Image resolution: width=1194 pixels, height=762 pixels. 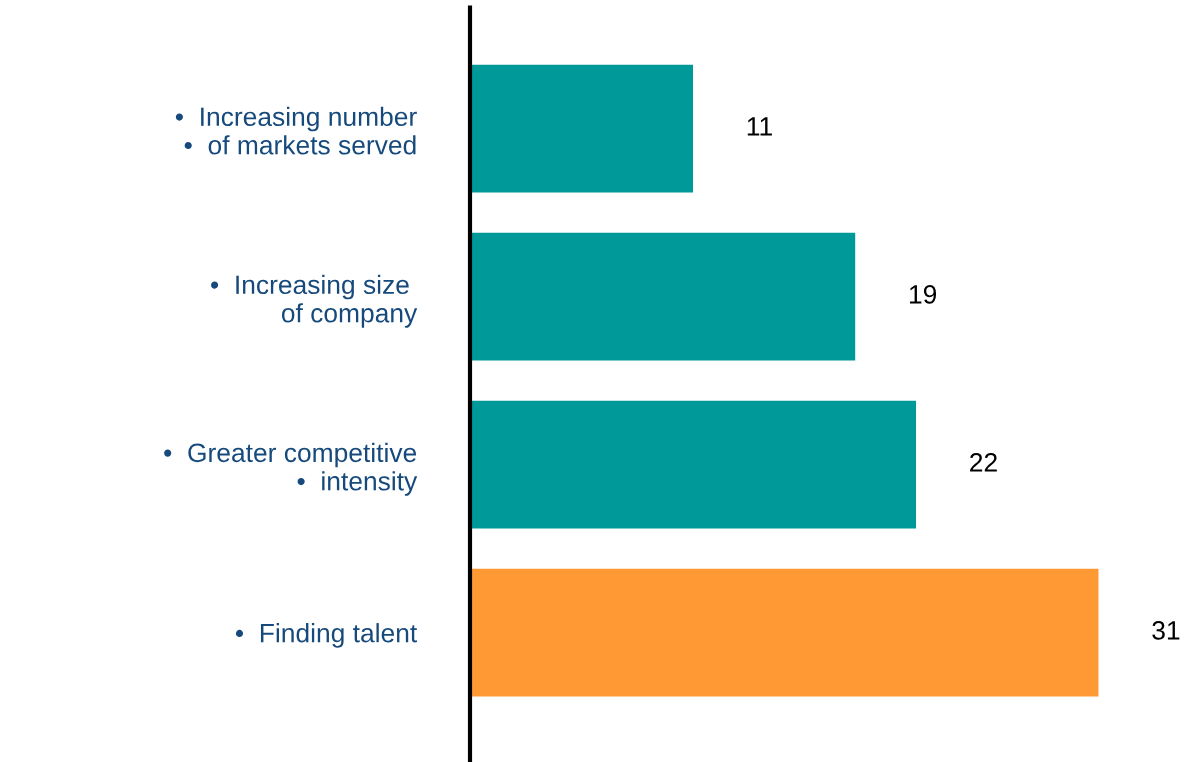 What do you see at coordinates (296, 130) in the screenshot?
I see `y-tick-label: • Increasing number • of markets served` at bounding box center [296, 130].